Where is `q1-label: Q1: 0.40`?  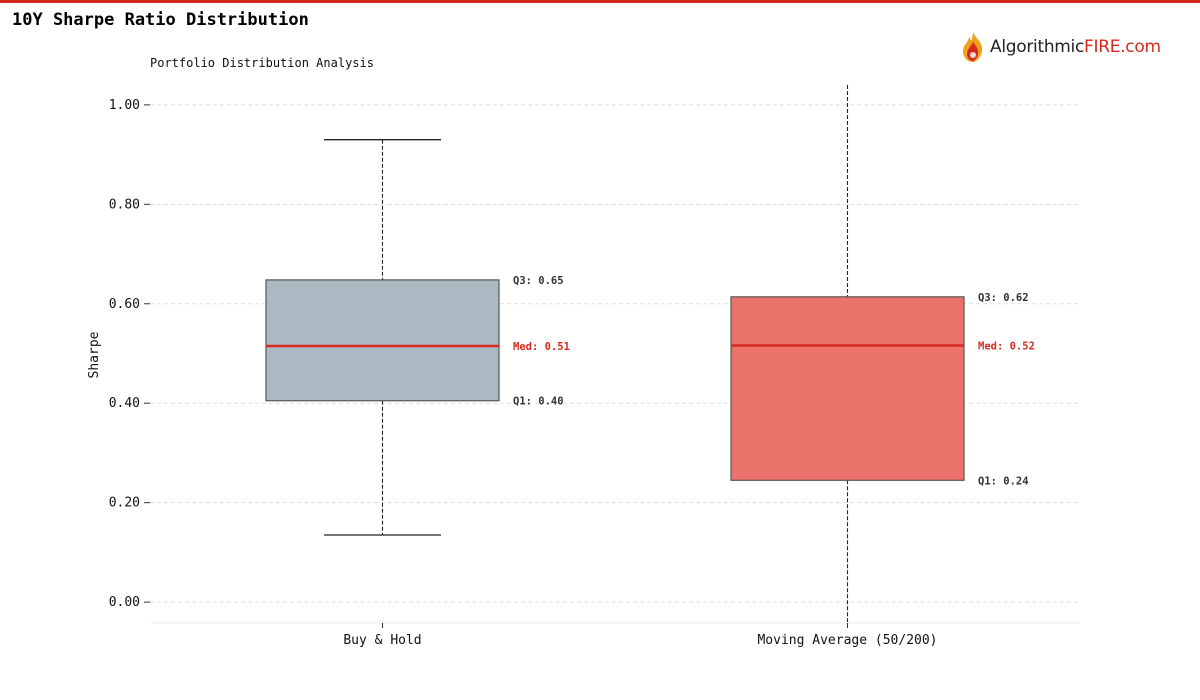
q1-label: Q1: 0.40 is located at coordinates (538, 402).